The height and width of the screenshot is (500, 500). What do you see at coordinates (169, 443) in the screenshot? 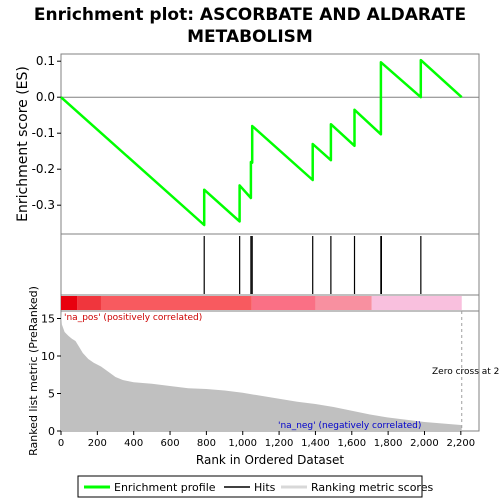
I see `x-tick-label: 600` at bounding box center [169, 443].